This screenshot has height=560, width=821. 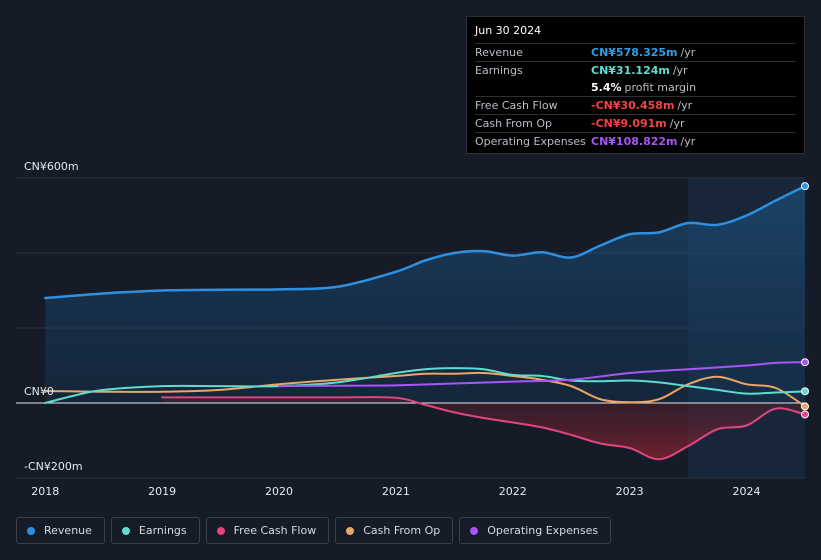 What do you see at coordinates (396, 491) in the screenshot?
I see `x-tick-label: 2021` at bounding box center [396, 491].